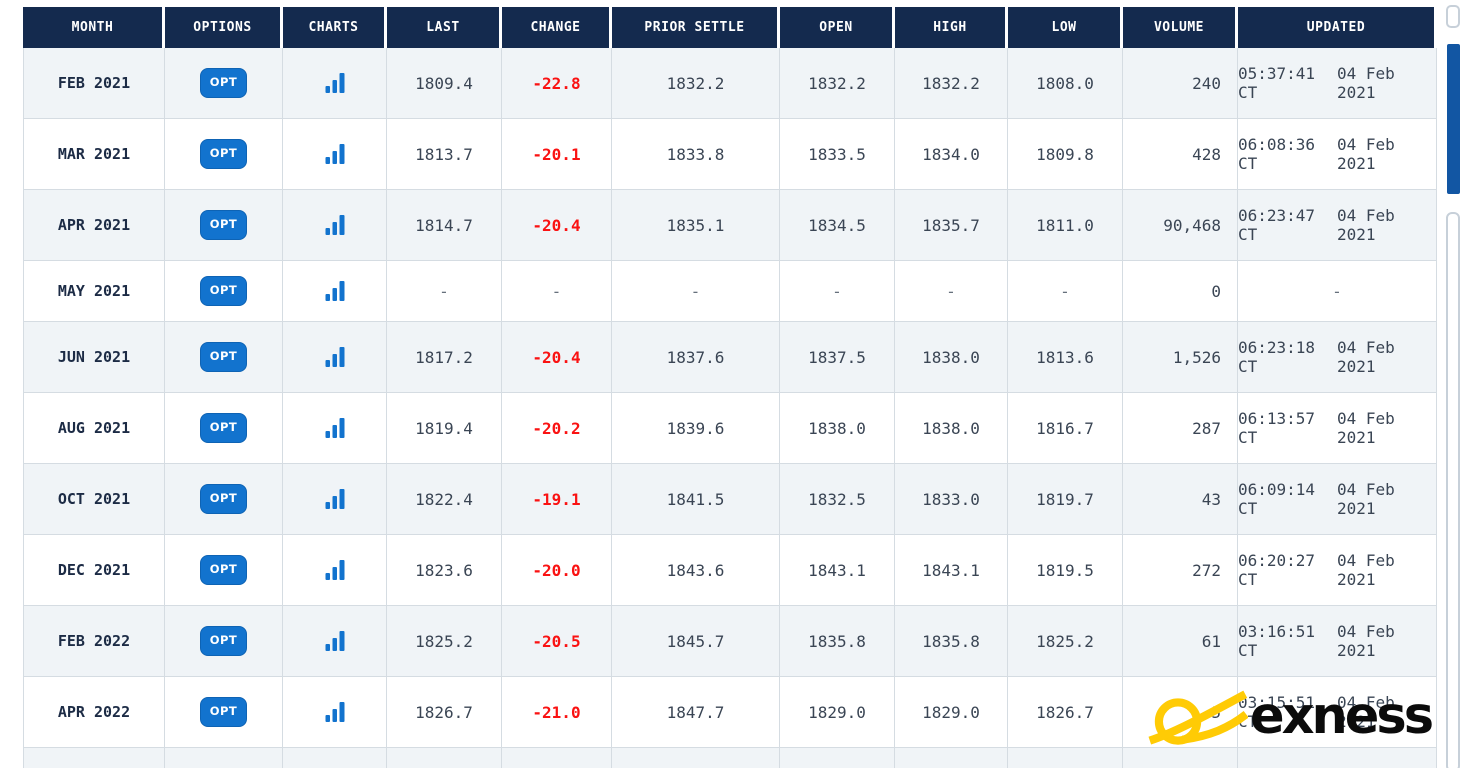 This screenshot has width=1463, height=768. Describe the element at coordinates (951, 27) in the screenshot. I see `header-cell-high: HIGH` at that location.